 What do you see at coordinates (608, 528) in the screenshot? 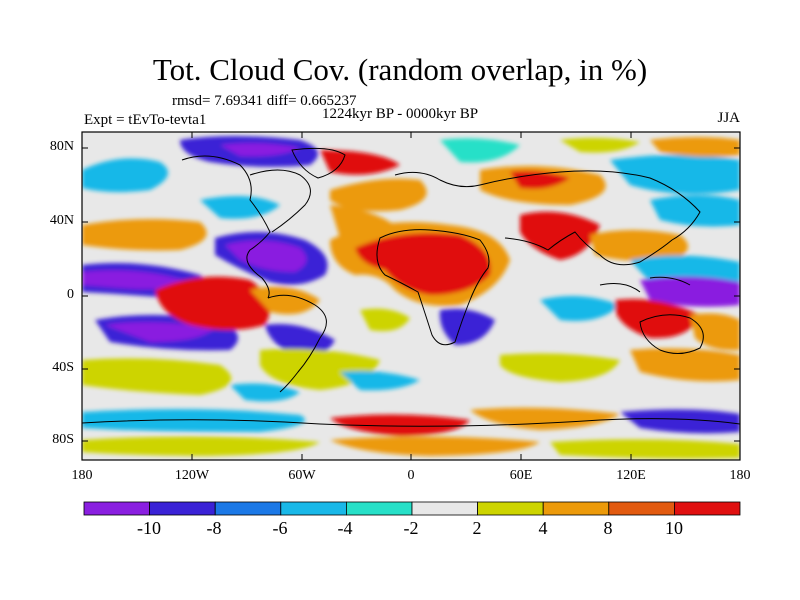
I see `colorbar-label: 8` at bounding box center [608, 528].